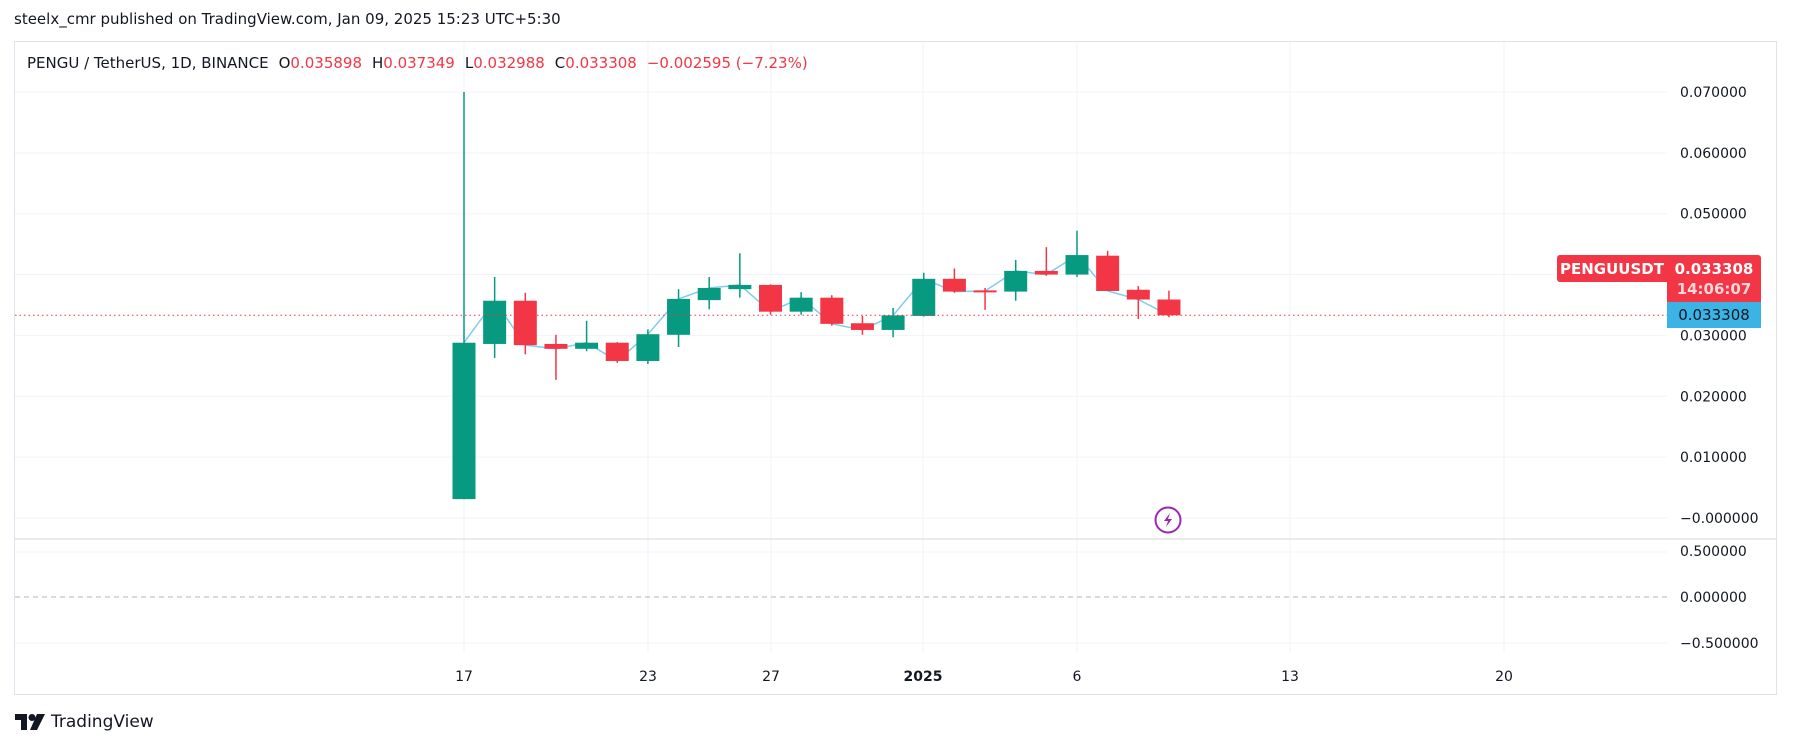 The width and height of the screenshot is (1793, 749). I want to click on time-axis-label: 17, so click(464, 677).